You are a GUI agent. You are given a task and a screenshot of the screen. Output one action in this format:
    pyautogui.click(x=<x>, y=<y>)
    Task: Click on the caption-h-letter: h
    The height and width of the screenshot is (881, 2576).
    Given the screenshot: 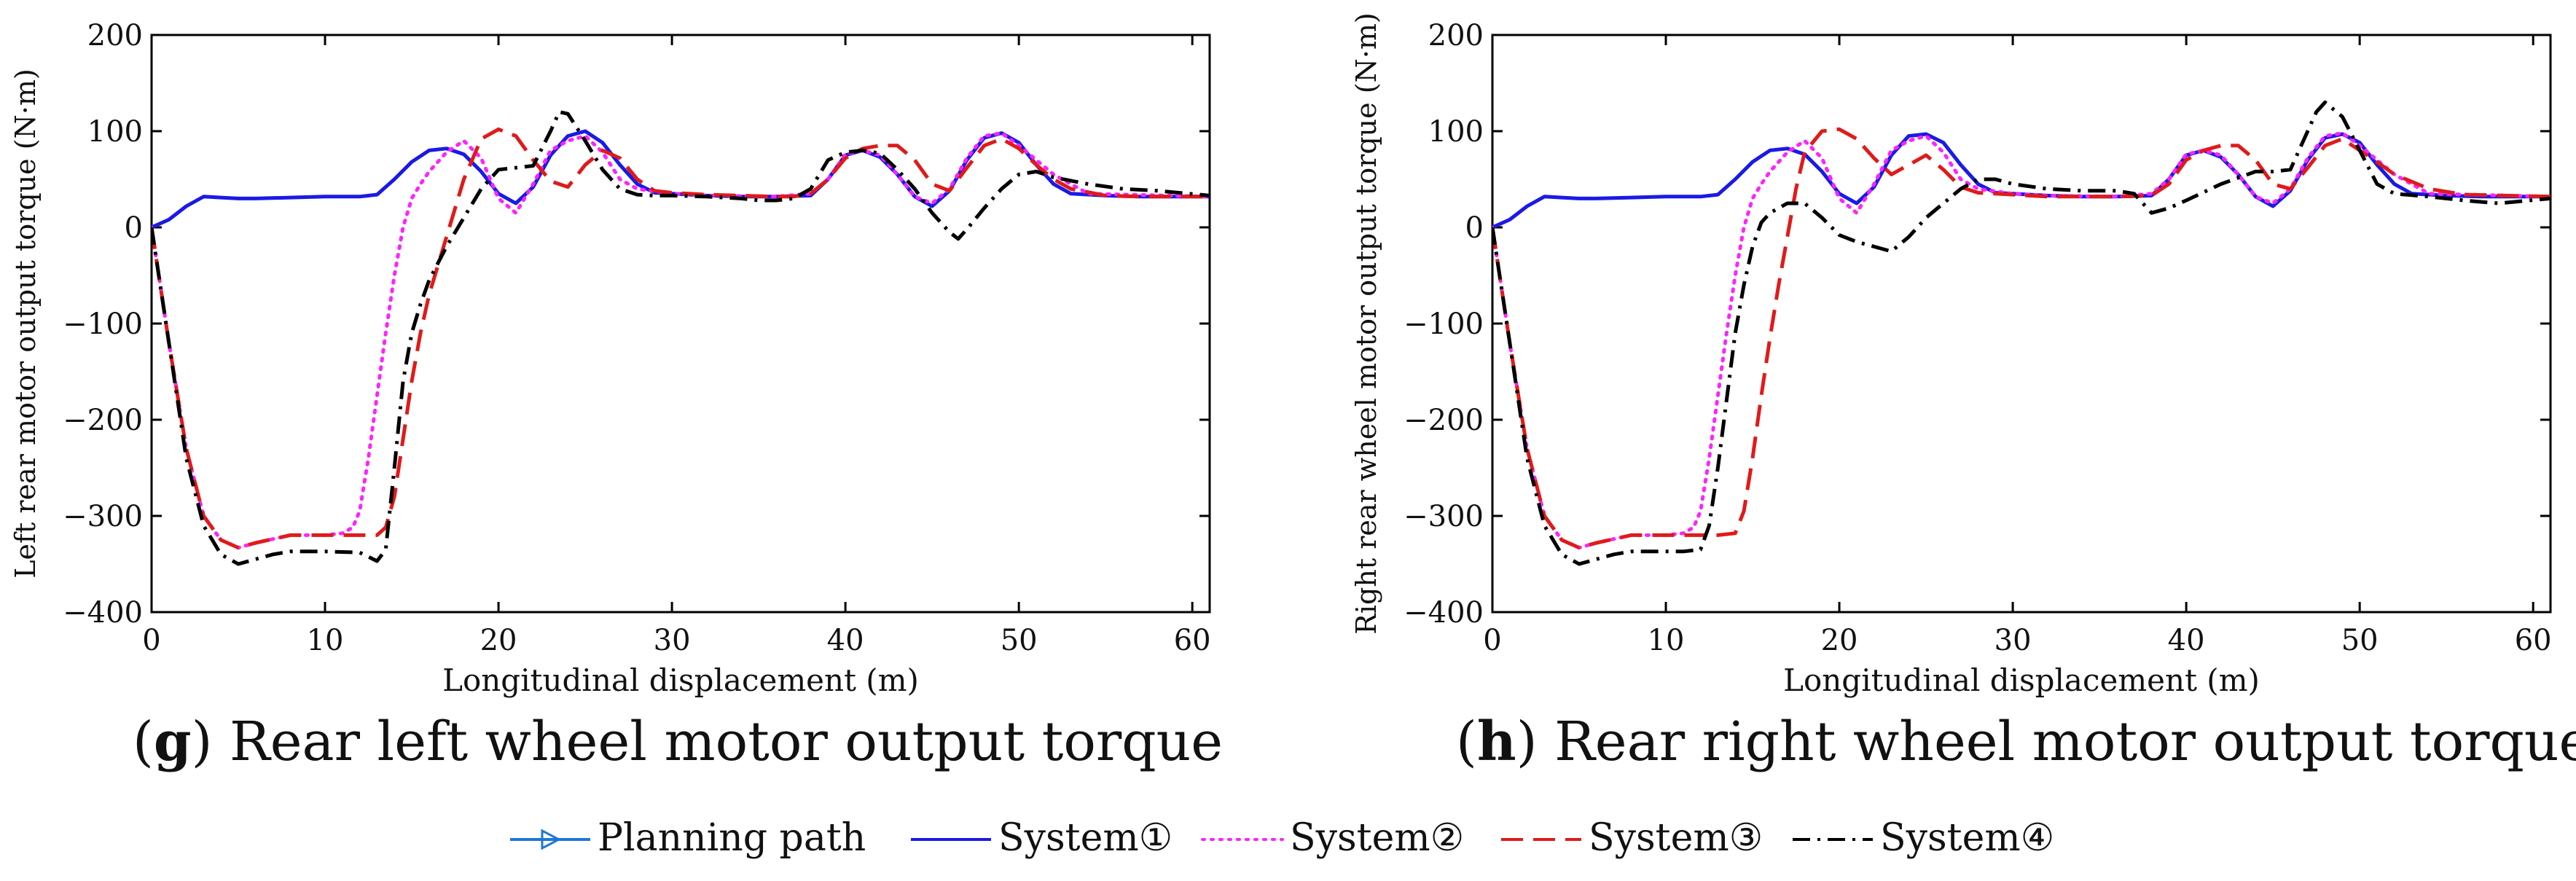 What is the action you would take?
    pyautogui.click(x=1496, y=741)
    